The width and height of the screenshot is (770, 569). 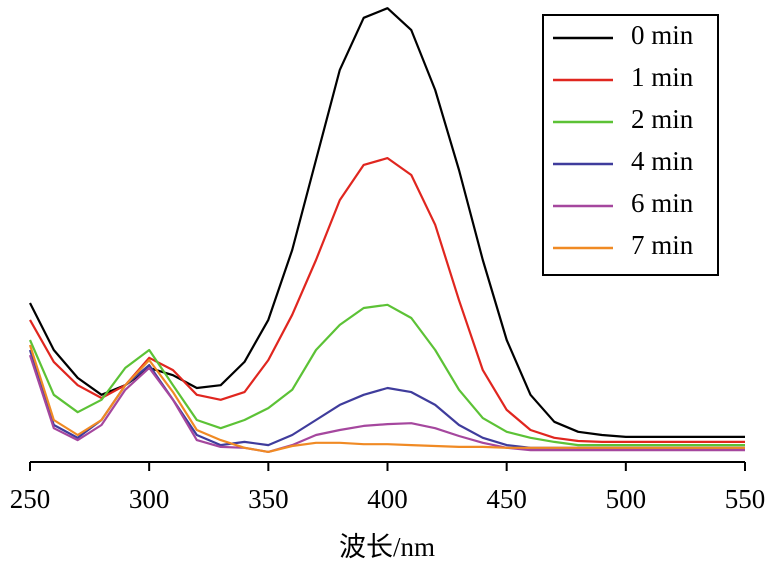 What do you see at coordinates (387, 547) in the screenshot?
I see `x-axis-label: 波长/nm` at bounding box center [387, 547].